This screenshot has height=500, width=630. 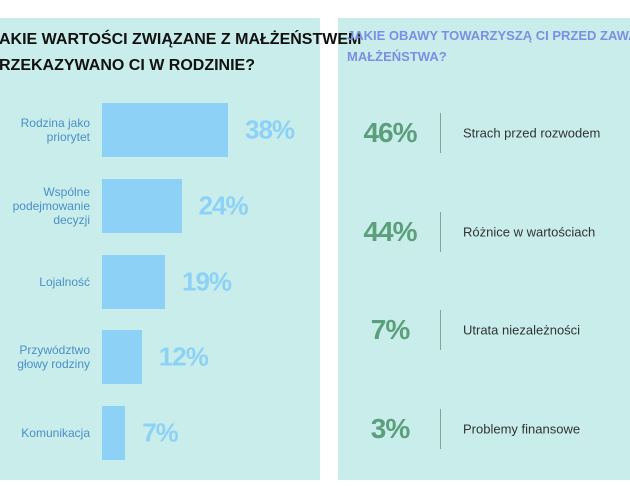 What do you see at coordinates (53, 357) in the screenshot?
I see `category-label: Przywództwo głowy rodziny` at bounding box center [53, 357].